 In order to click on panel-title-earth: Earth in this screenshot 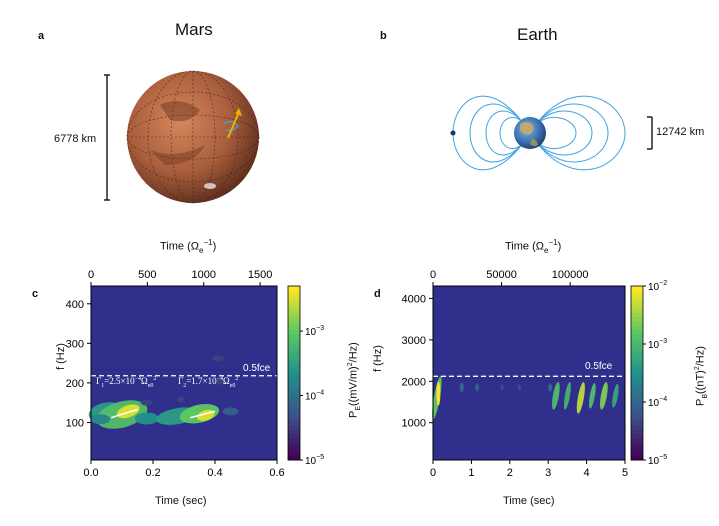, I will do `click(537, 34)`.